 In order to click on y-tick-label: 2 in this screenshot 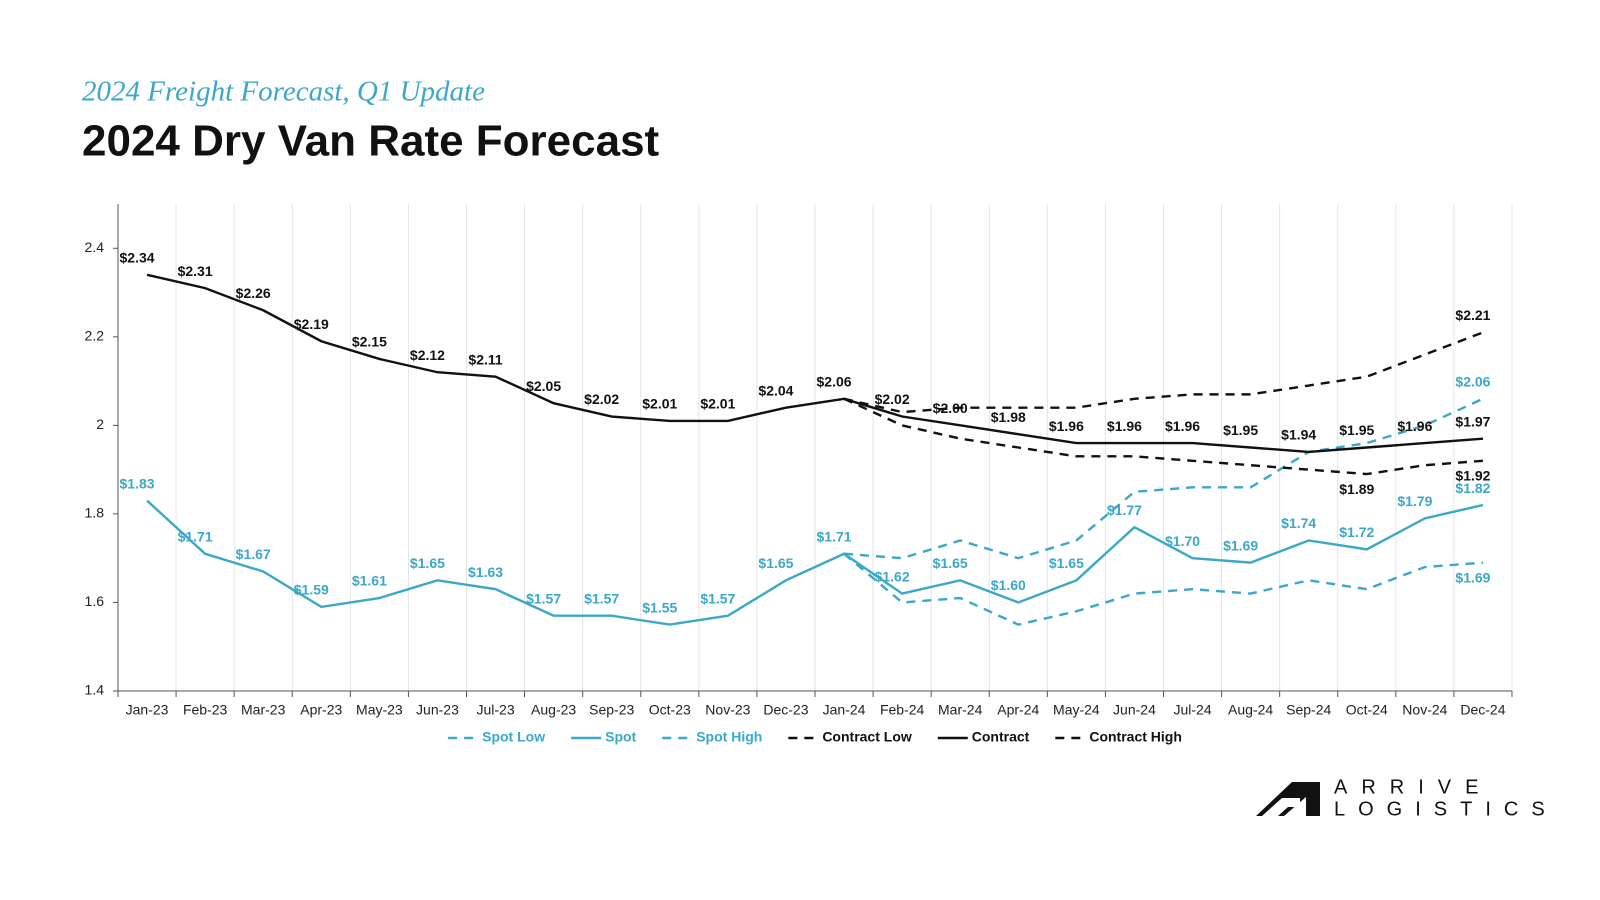, I will do `click(100, 424)`.